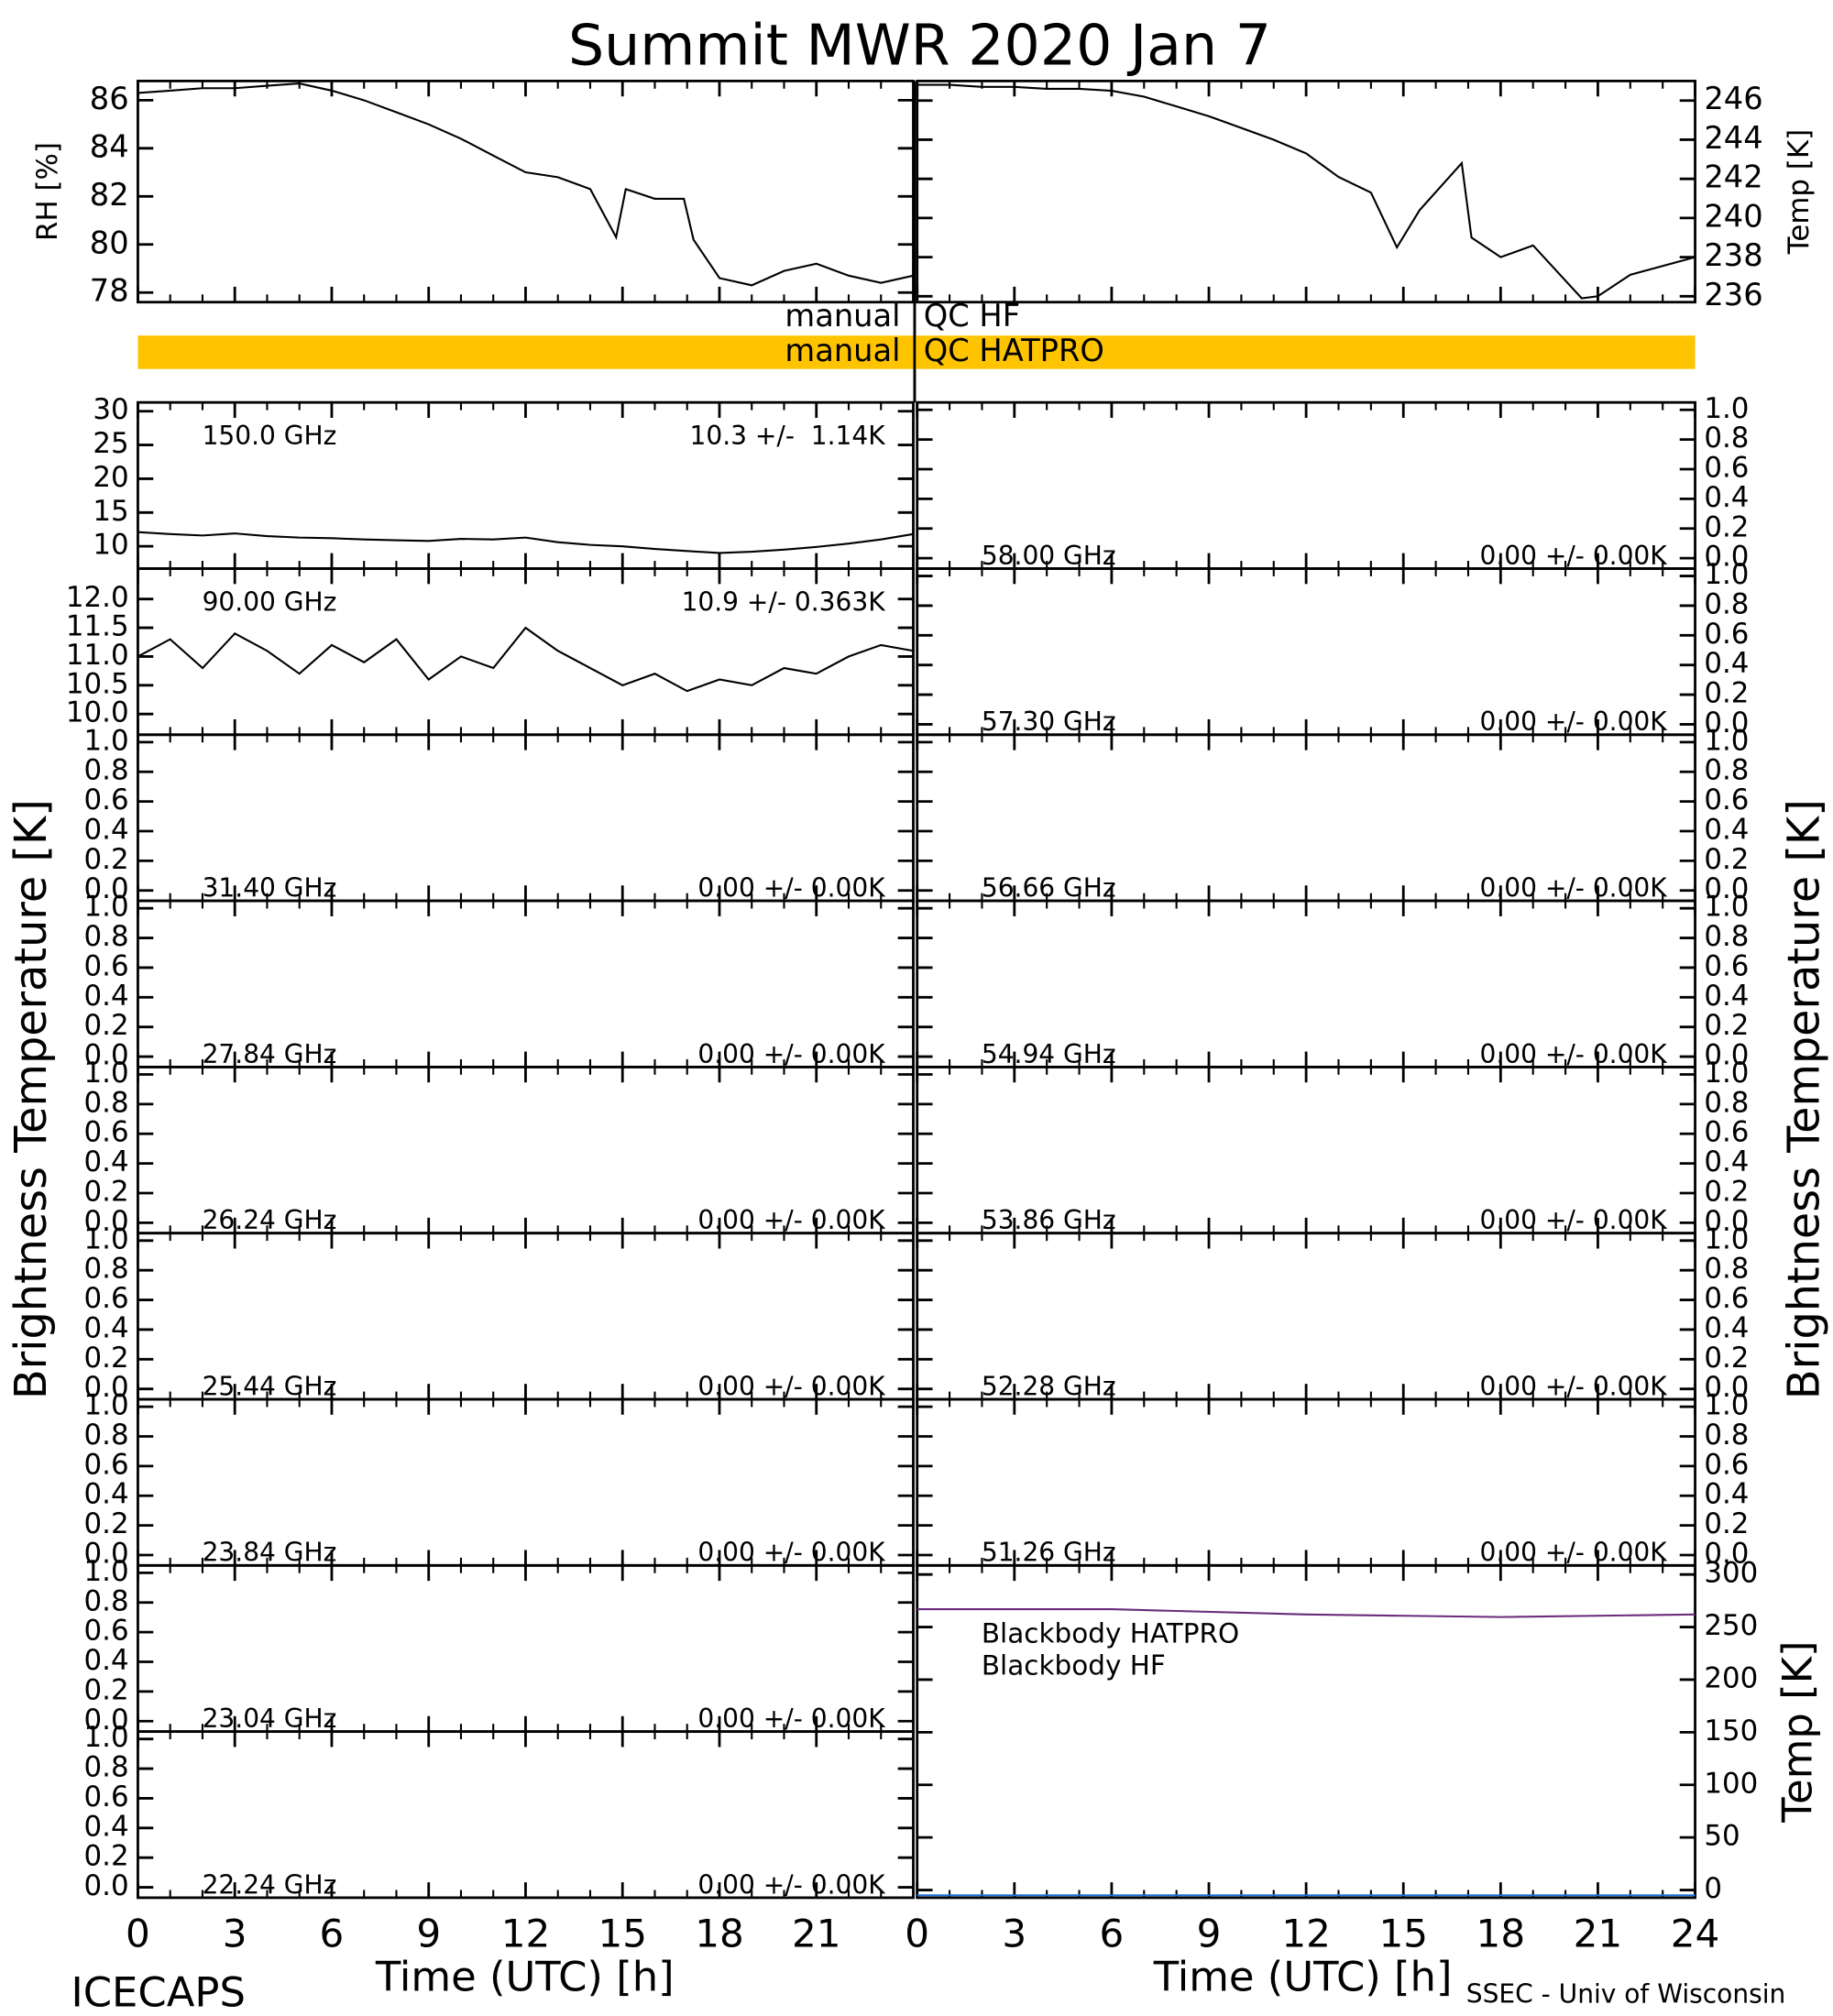 This screenshot has height=2016, width=1833. Describe the element at coordinates (1731, 1783) in the screenshot. I see `y-tick-label: 100` at that location.